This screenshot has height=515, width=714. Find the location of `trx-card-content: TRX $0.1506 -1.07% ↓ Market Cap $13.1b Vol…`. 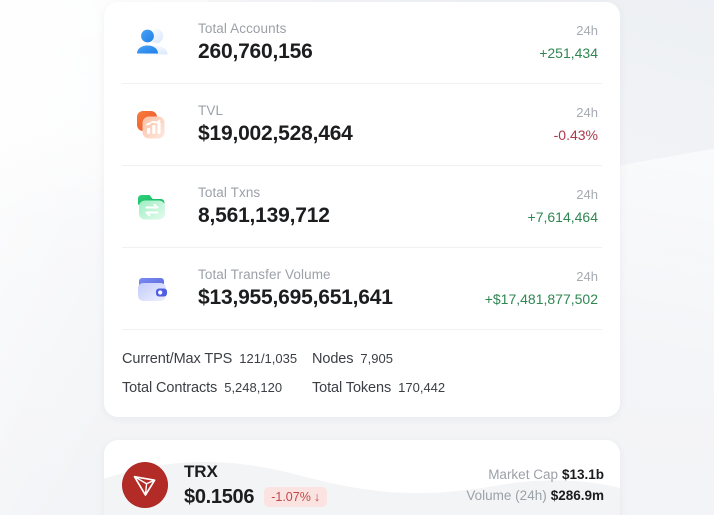

trx-card-content: TRX $0.1506 -1.07% ↓ Market Cap $13.1b Vol… is located at coordinates (362, 477).